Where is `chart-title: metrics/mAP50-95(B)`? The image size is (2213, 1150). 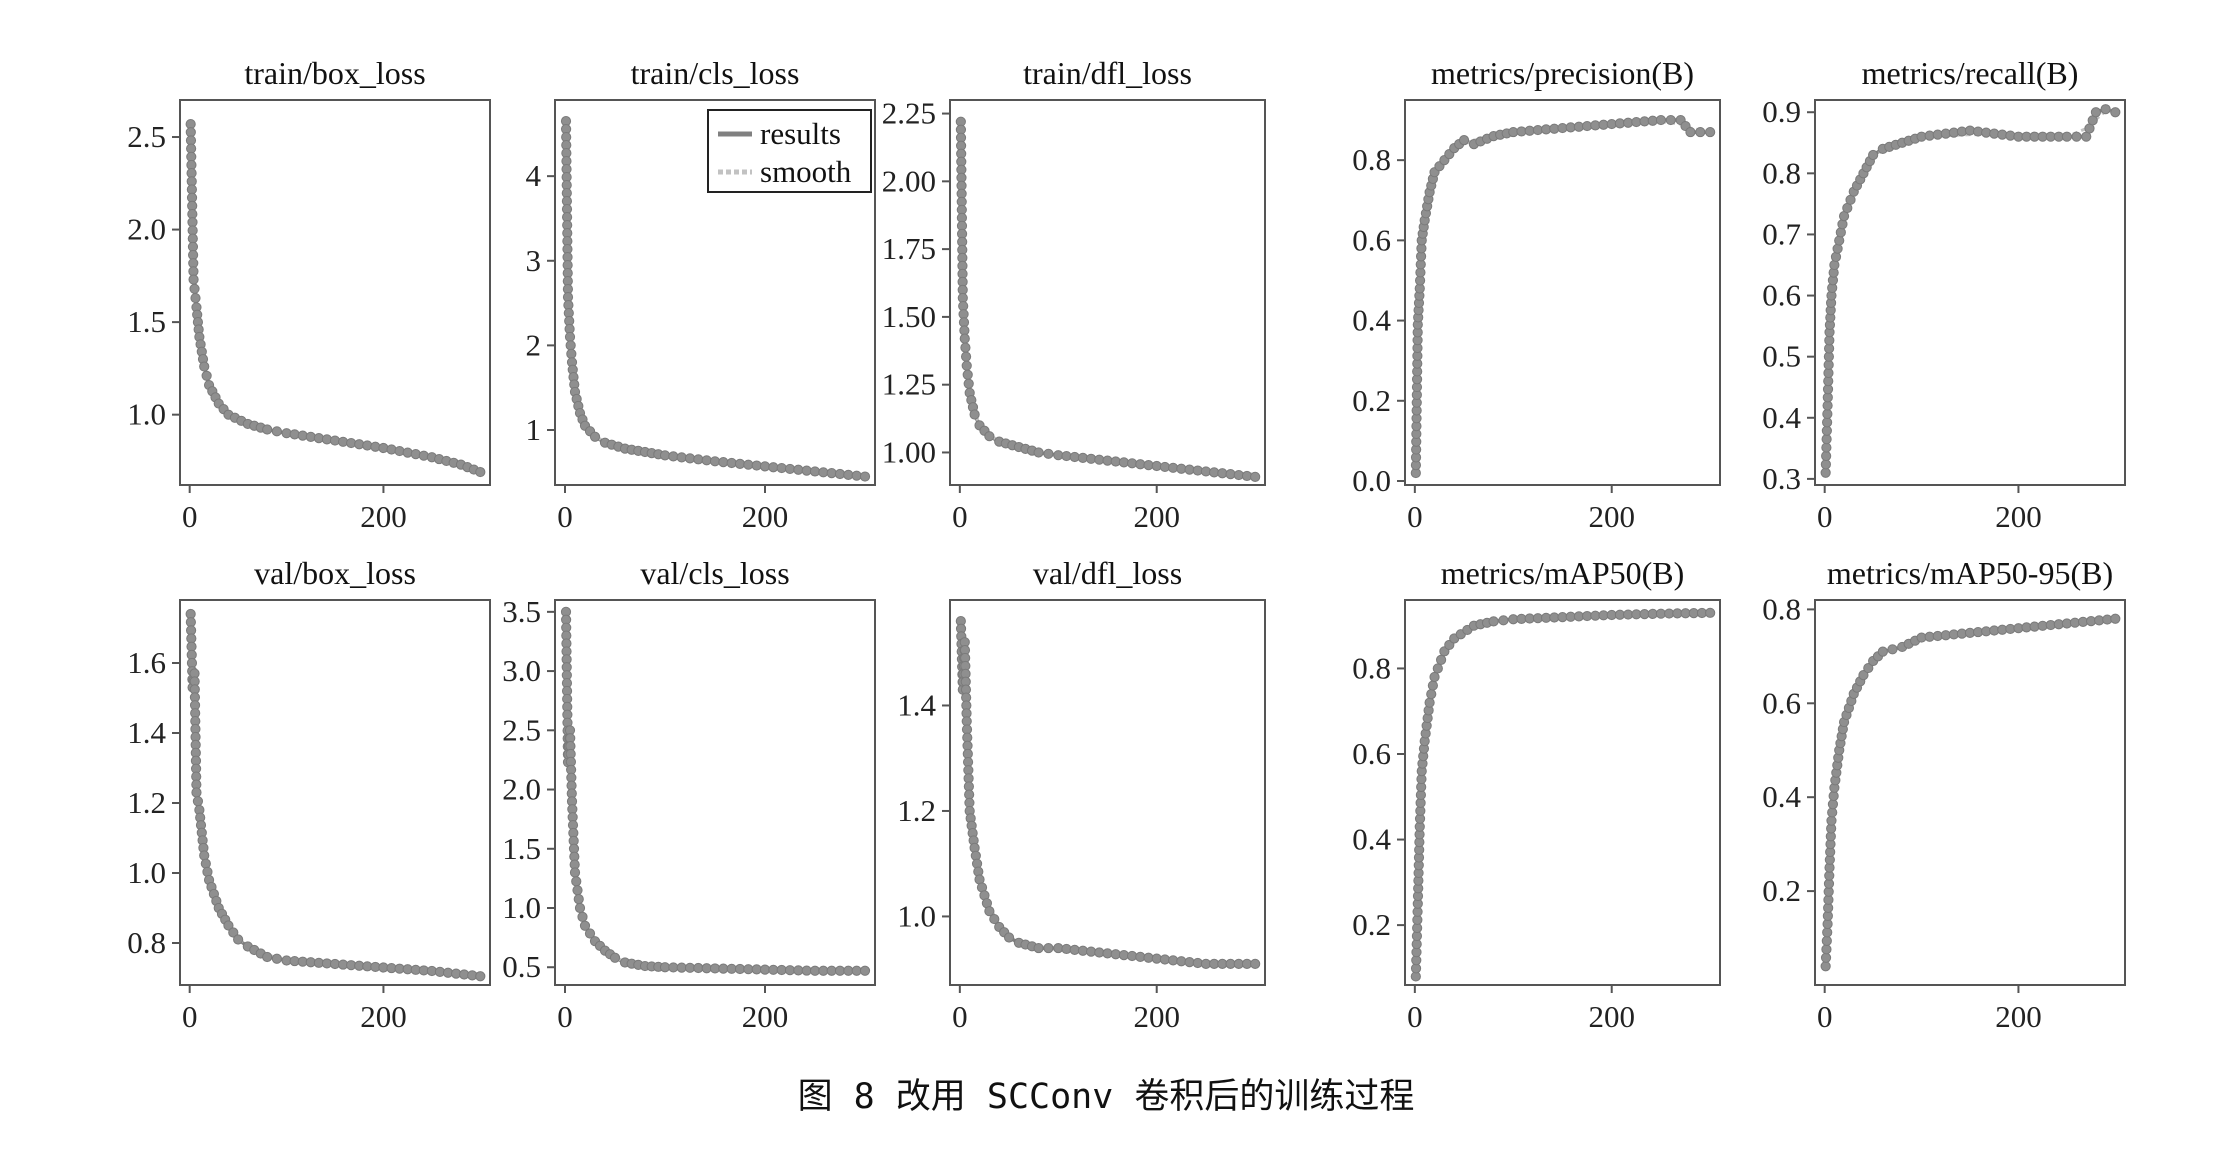 chart-title: metrics/mAP50-95(B) is located at coordinates (1970, 573).